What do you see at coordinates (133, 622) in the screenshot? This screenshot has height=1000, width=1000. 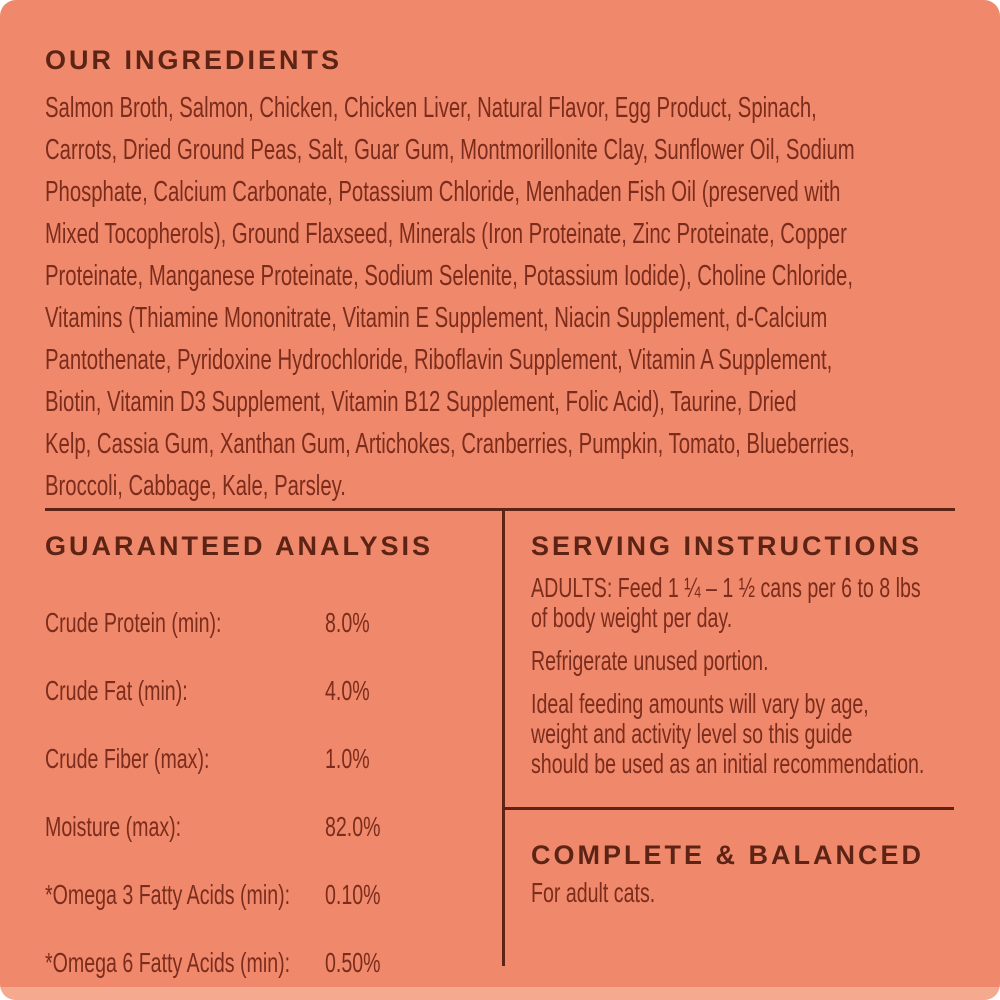 I see `analysis-row-label: Crude Protein (min):` at bounding box center [133, 622].